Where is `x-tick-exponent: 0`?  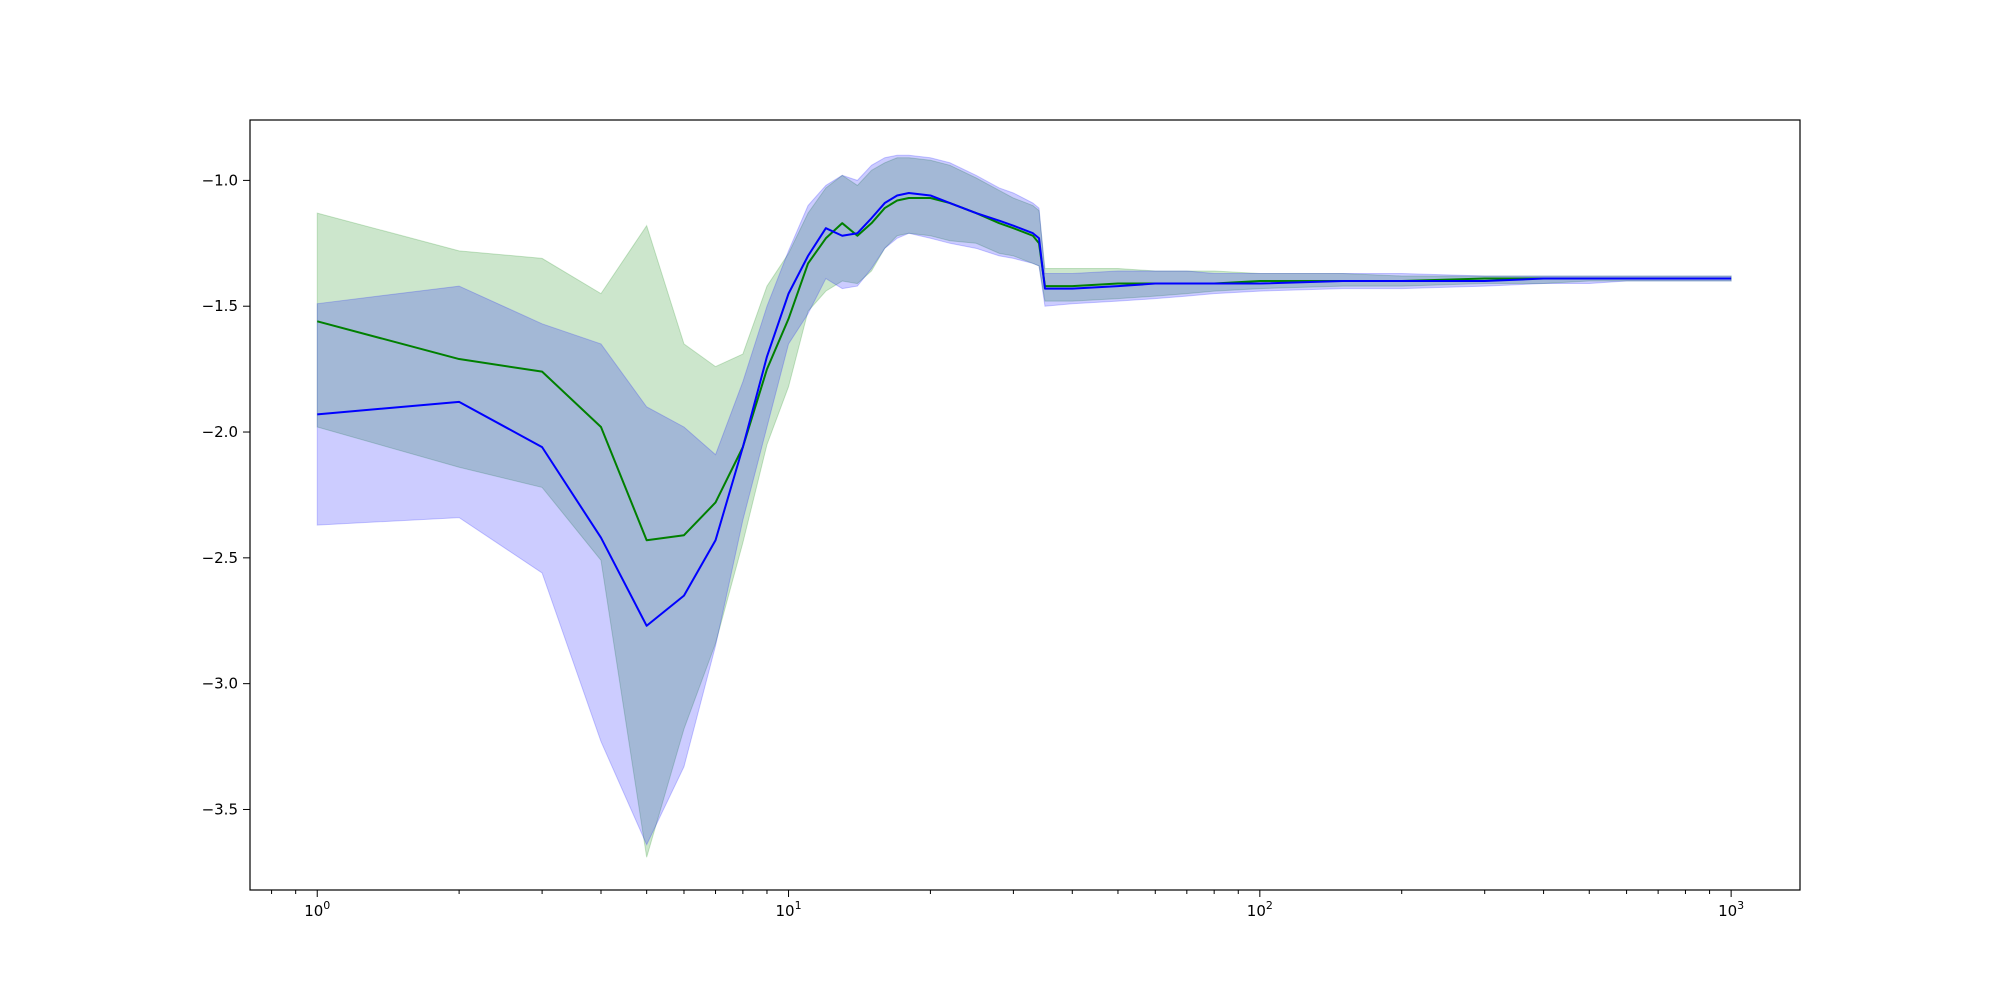 x-tick-exponent: 0 is located at coordinates (326, 905).